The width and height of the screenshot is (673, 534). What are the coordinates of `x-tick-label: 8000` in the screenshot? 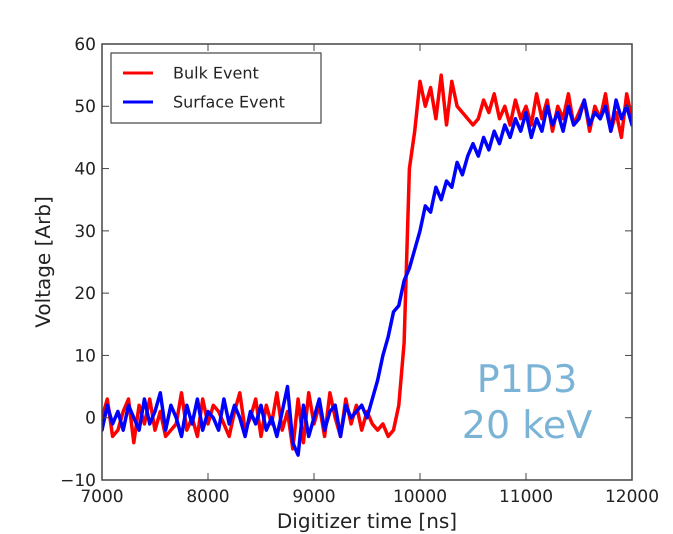 It's located at (208, 497).